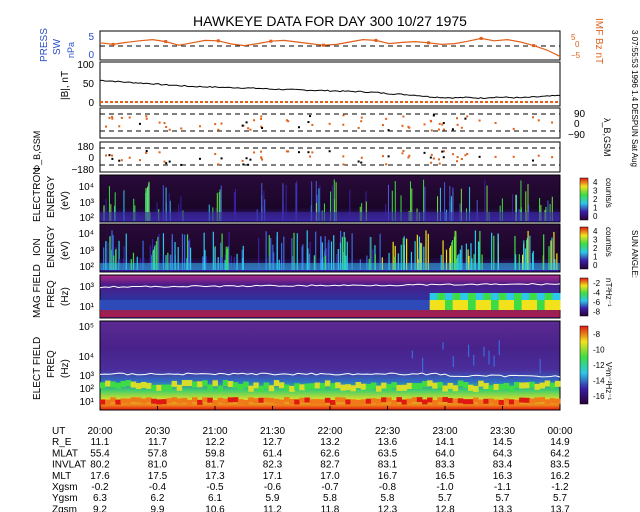 This screenshot has width=640, height=512. What do you see at coordinates (444, 431) in the screenshot?
I see `ephemeris-cell: 23:00` at bounding box center [444, 431].